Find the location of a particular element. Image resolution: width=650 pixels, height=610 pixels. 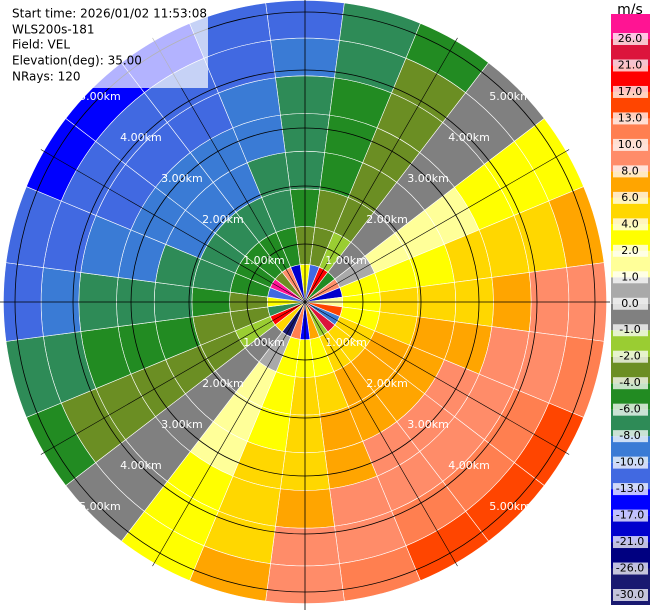

range-ring is located at coordinates (305, 302).